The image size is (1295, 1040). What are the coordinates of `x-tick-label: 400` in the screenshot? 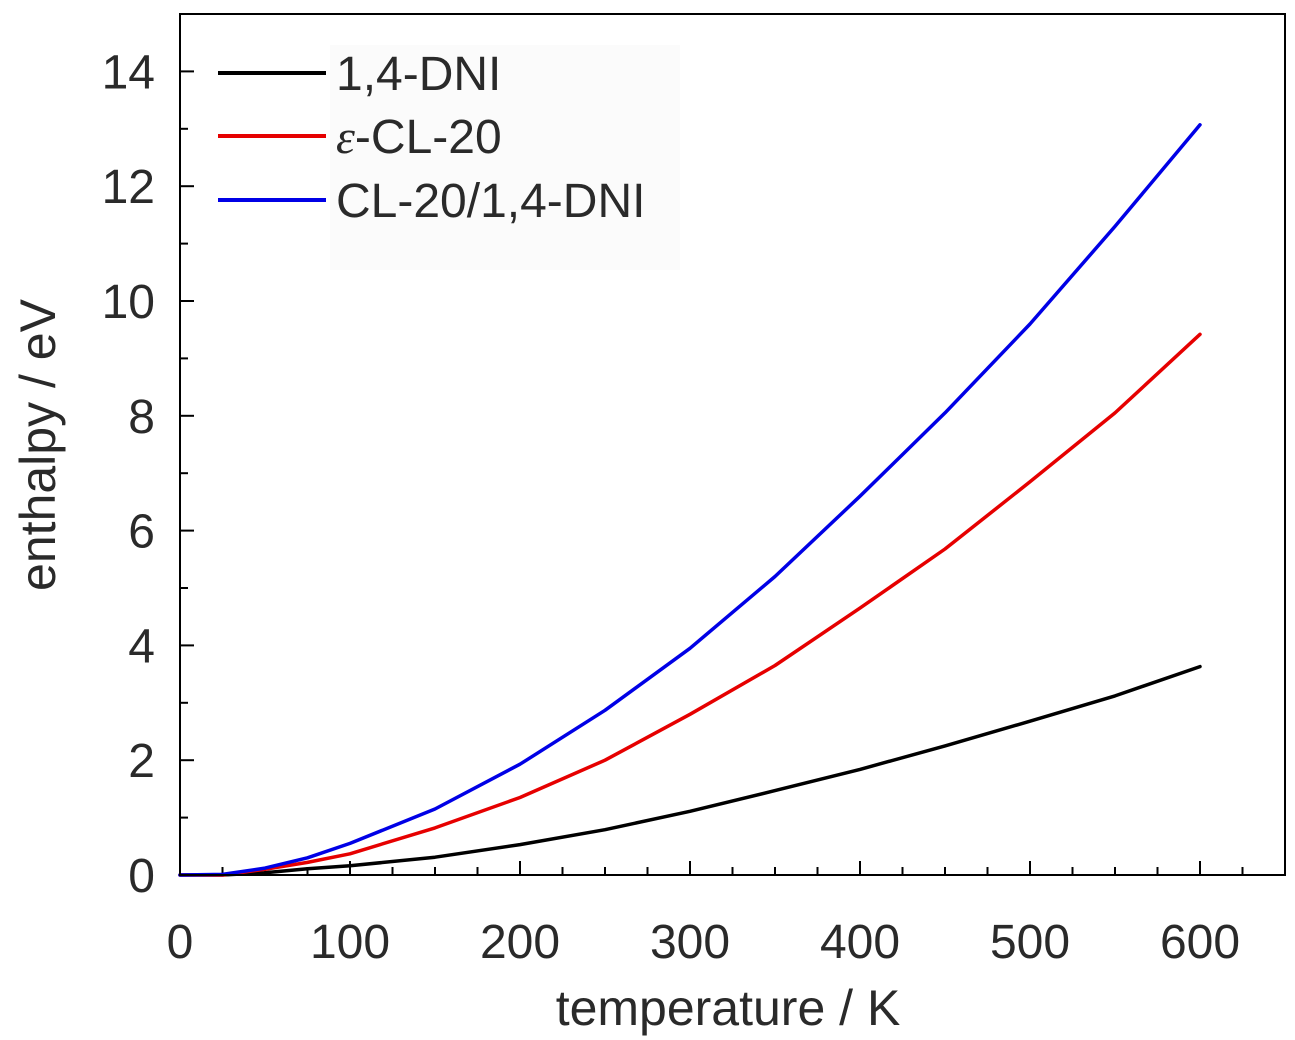 It's located at (860, 942).